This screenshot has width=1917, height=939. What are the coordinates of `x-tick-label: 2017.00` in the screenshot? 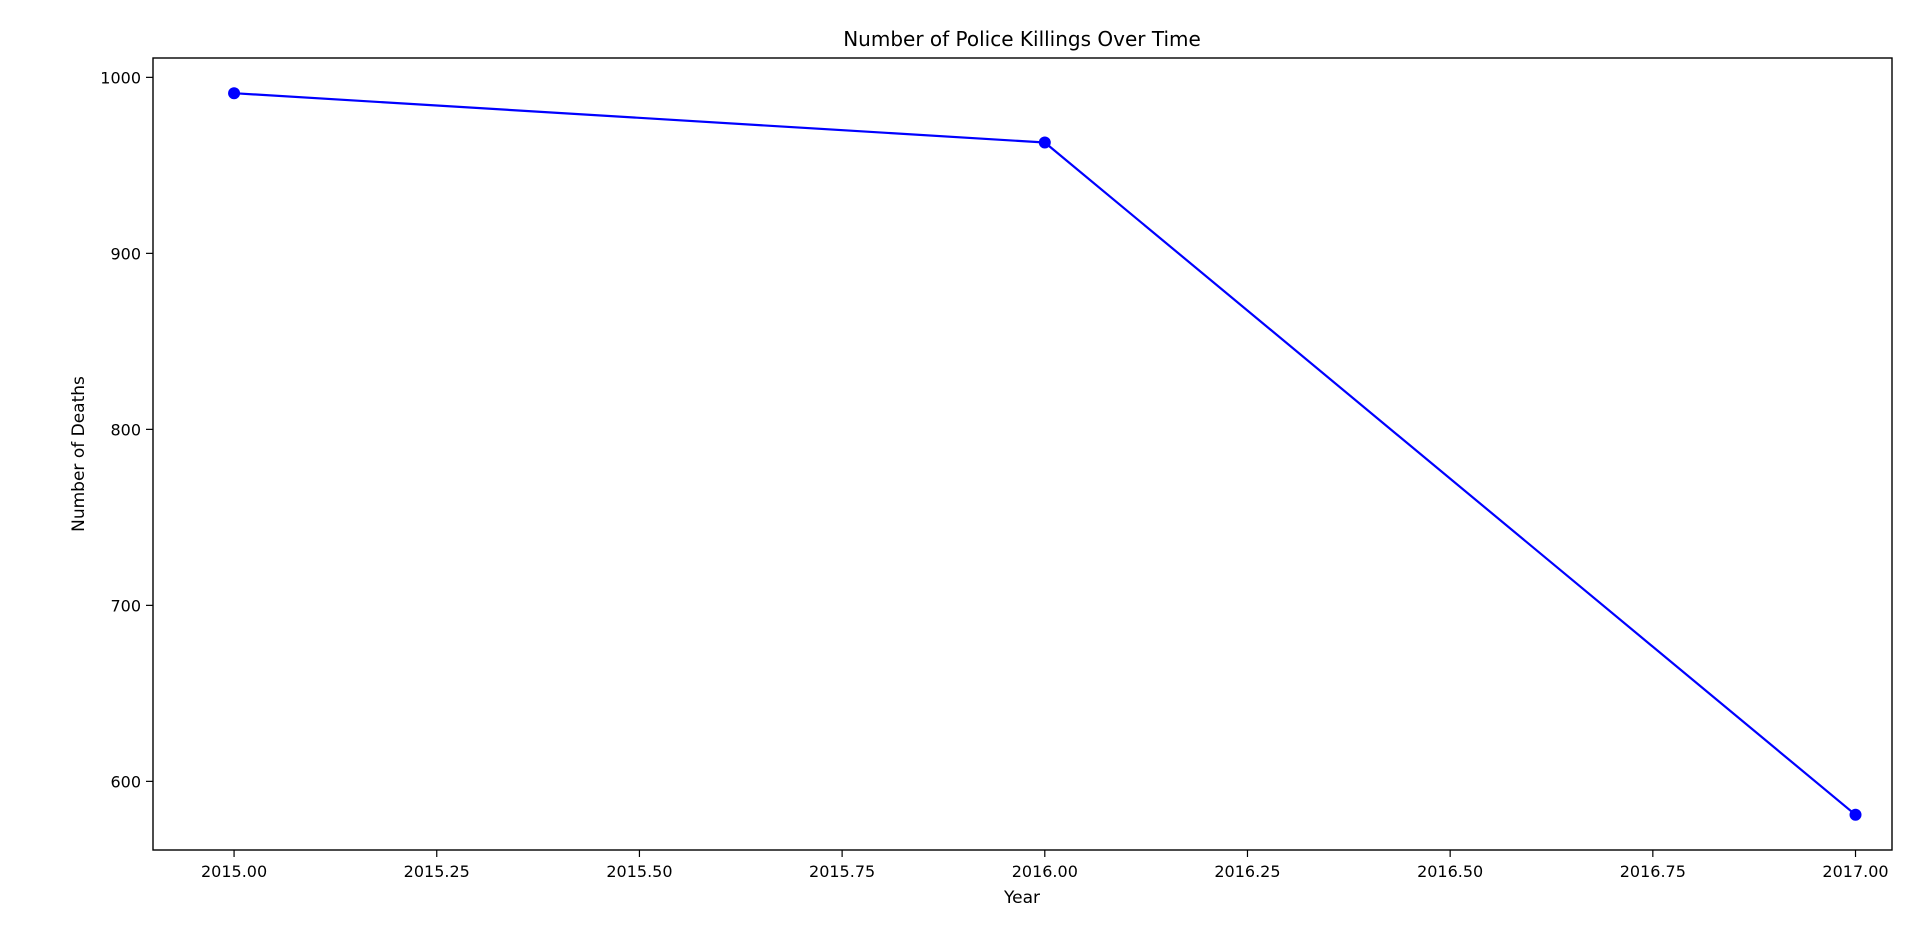 It's located at (1855, 871).